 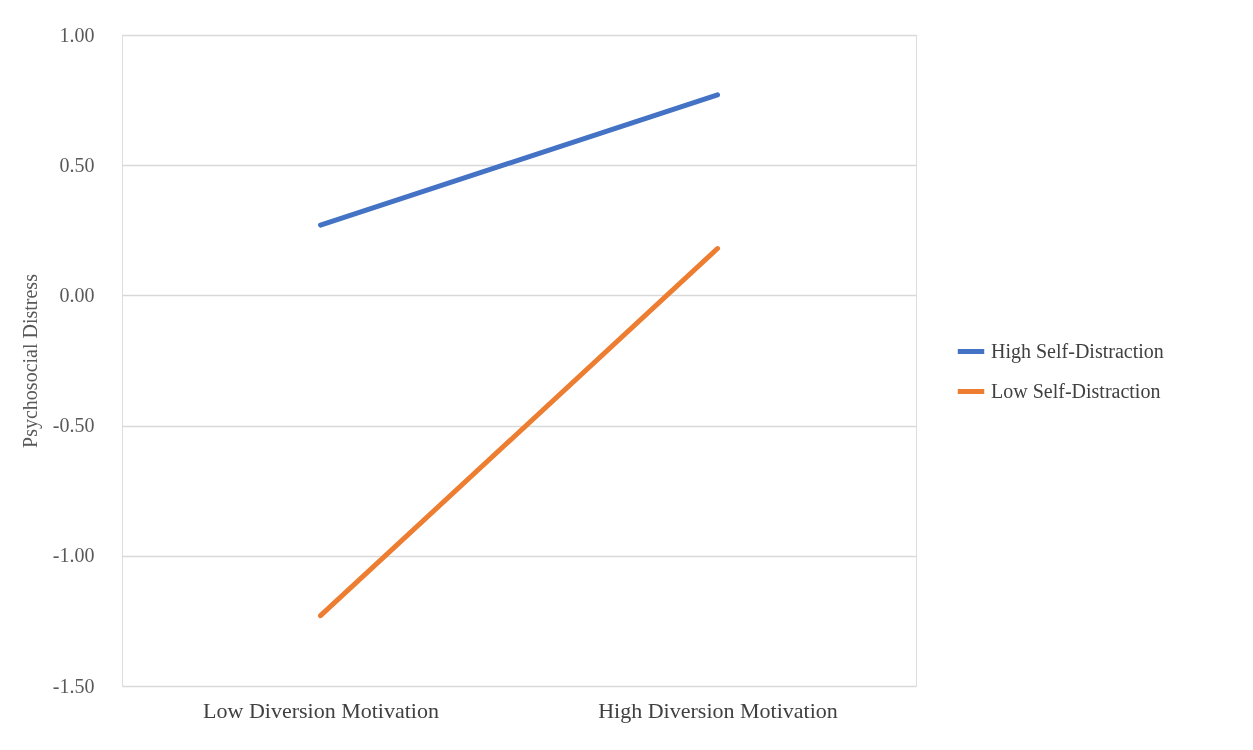 I want to click on y-tick-label: -0.50, so click(x=73, y=425).